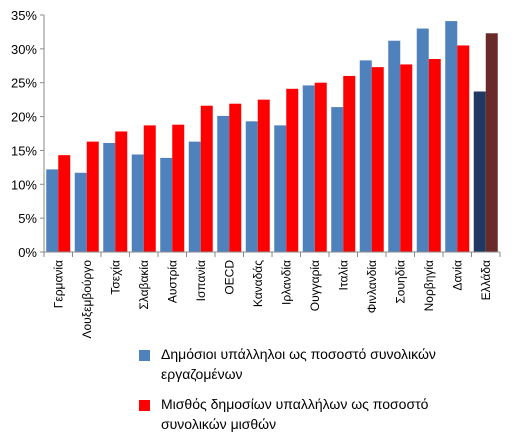 The height and width of the screenshot is (446, 521). What do you see at coordinates (400, 282) in the screenshot?
I see `x-tick-label: Σουηδία` at bounding box center [400, 282].